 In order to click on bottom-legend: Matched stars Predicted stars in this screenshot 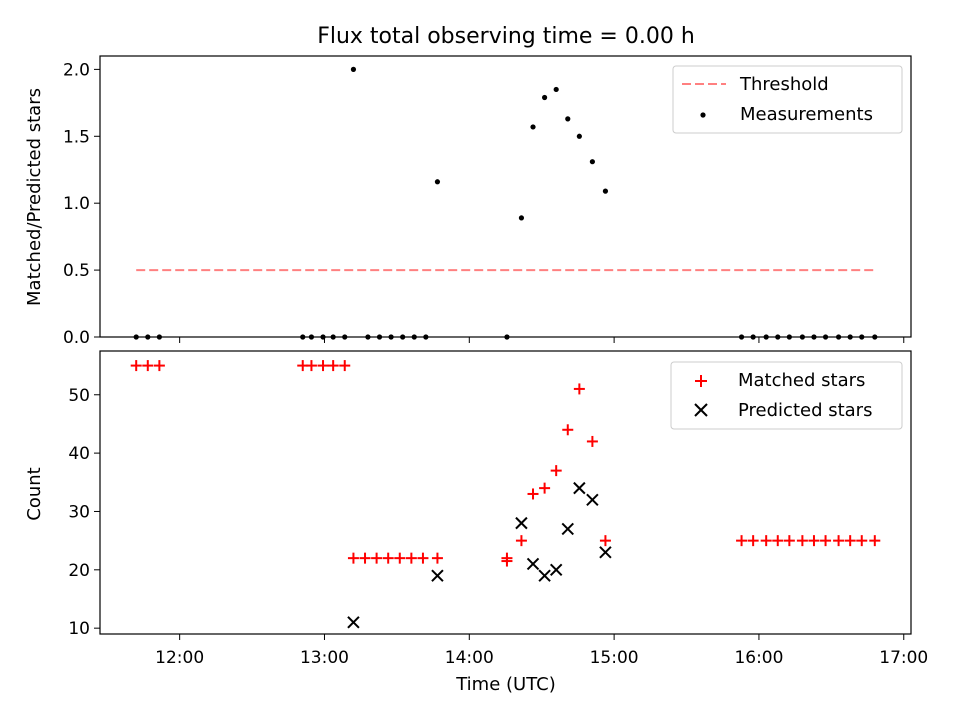, I will do `click(786, 395)`.